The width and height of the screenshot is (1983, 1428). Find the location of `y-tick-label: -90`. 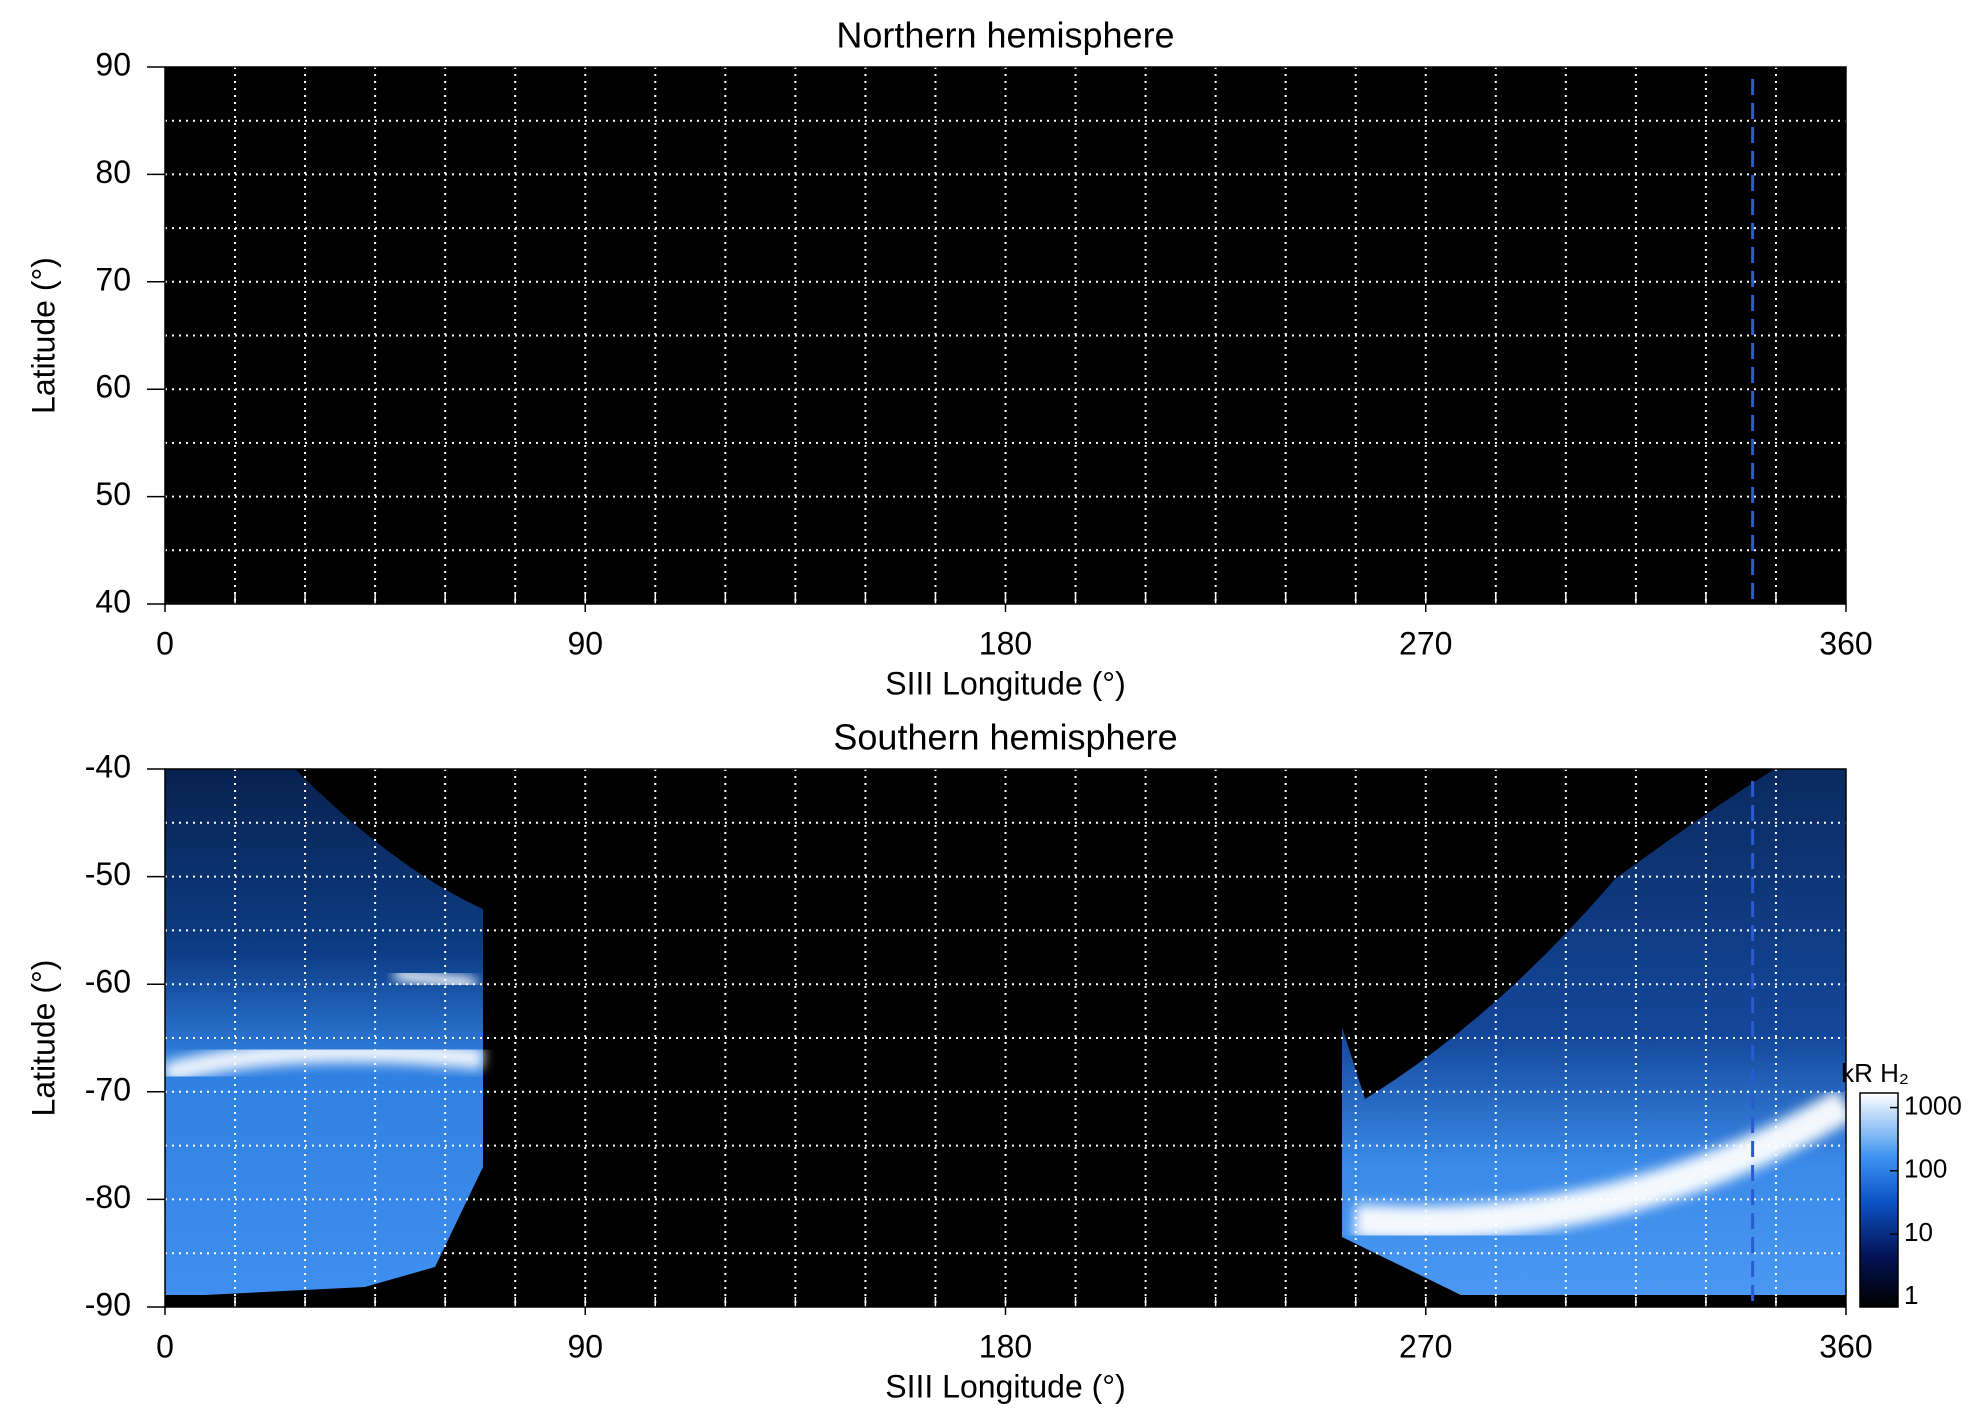

y-tick-label: -90 is located at coordinates (108, 1304).